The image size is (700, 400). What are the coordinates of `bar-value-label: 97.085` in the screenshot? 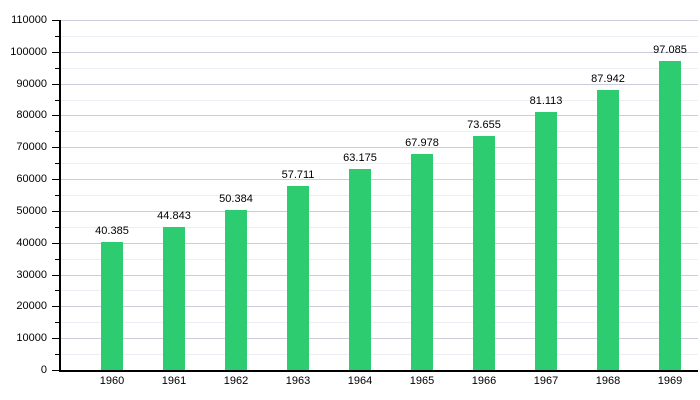 It's located at (670, 50).